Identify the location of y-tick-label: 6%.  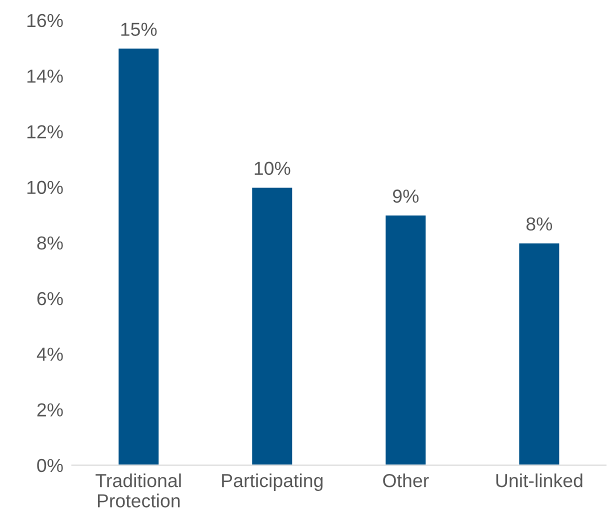
(50, 299).